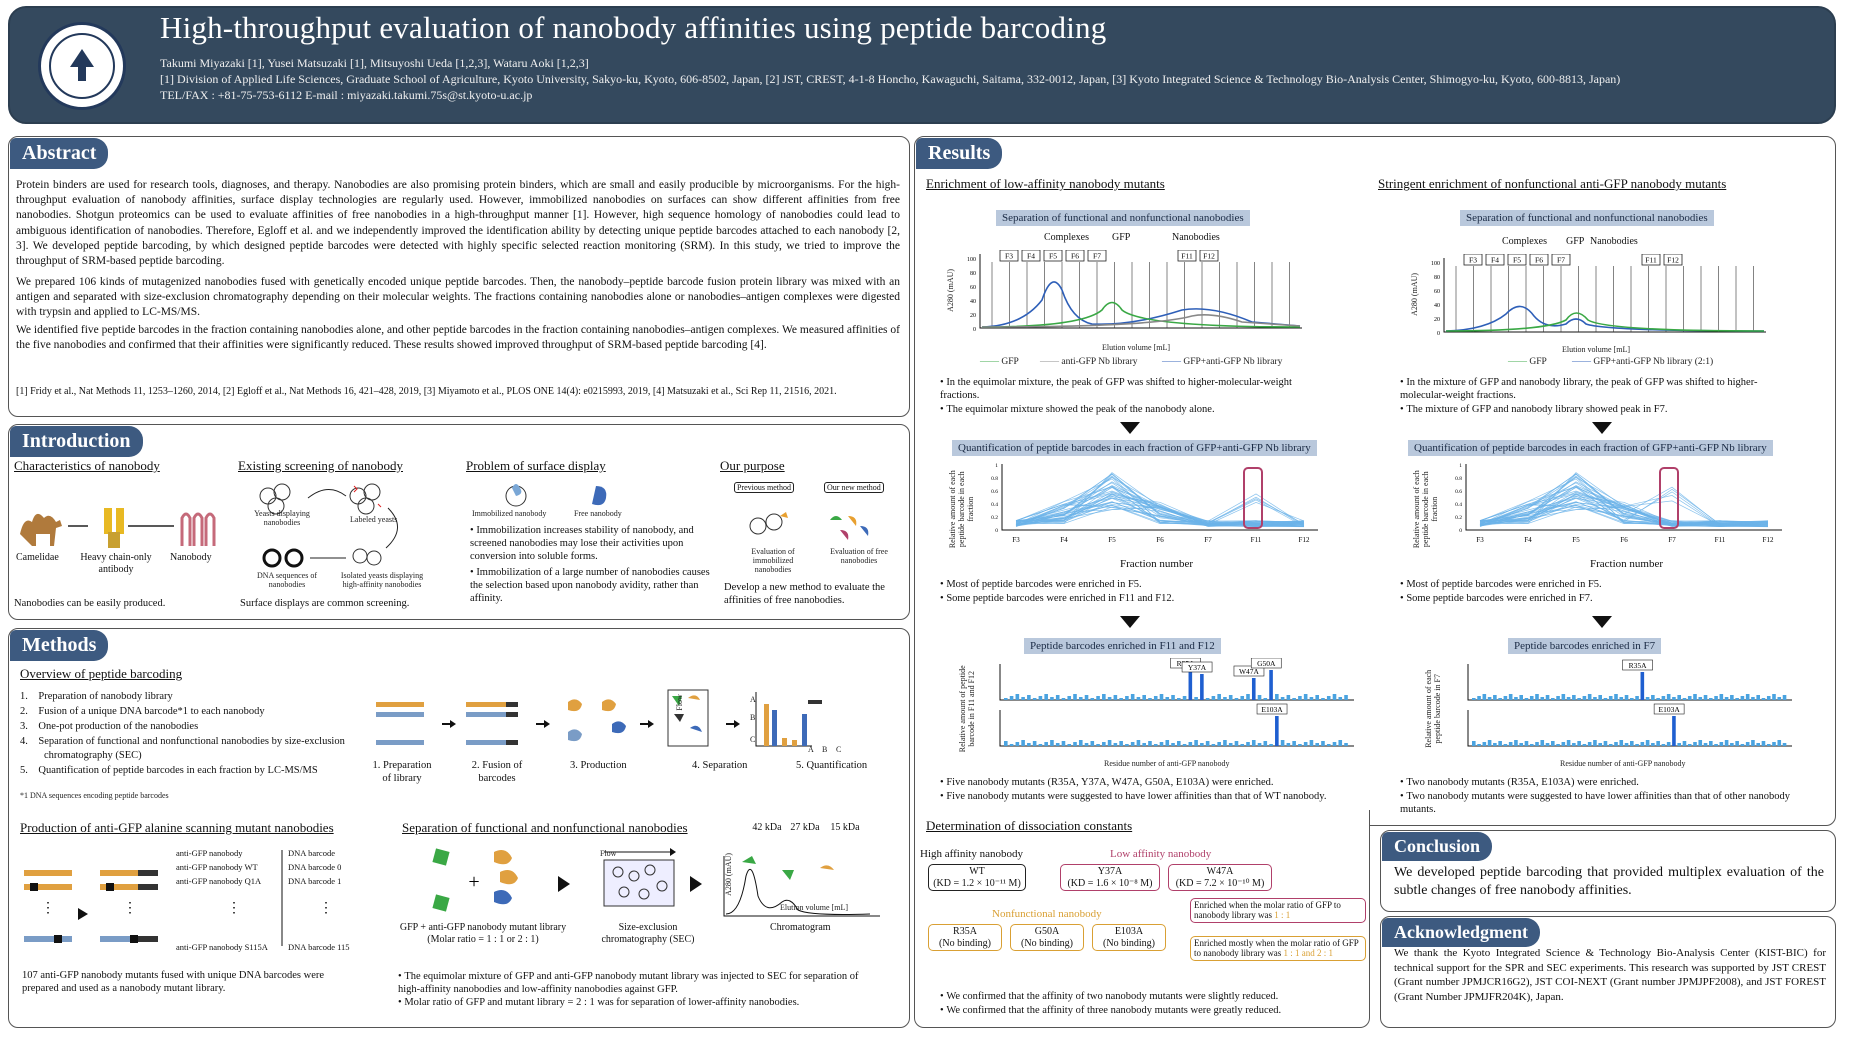 This screenshot has width=1849, height=1040. Describe the element at coordinates (37, 557) in the screenshot. I see `label-camelidae: Camelidae` at that location.